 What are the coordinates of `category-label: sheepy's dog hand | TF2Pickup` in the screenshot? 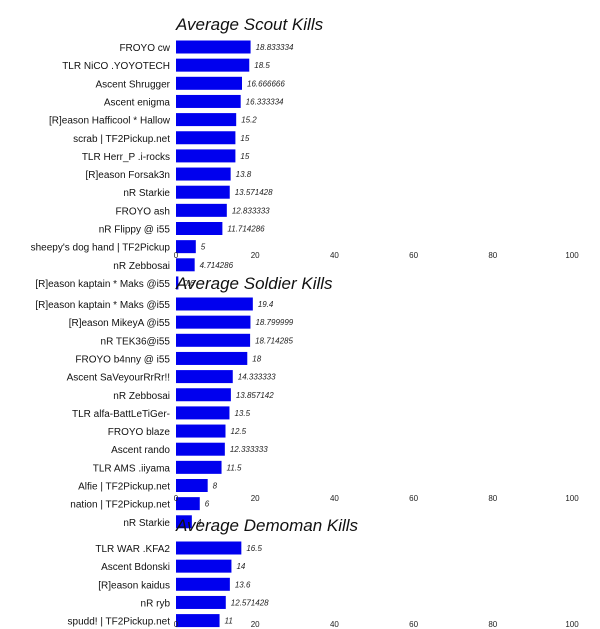 It's located at (101, 248).